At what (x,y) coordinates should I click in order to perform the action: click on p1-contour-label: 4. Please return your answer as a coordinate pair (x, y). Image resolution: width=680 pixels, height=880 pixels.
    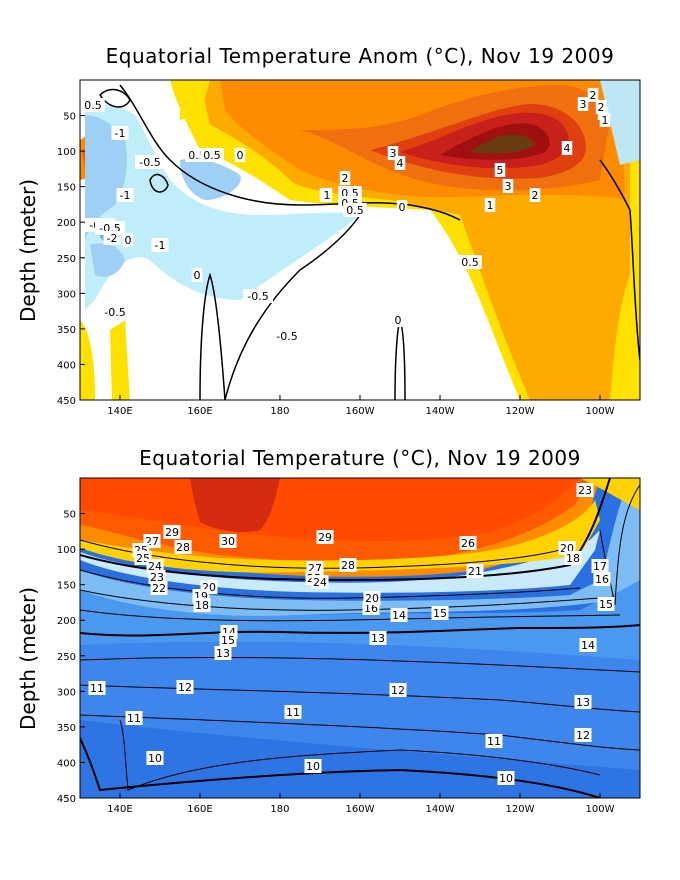
    Looking at the image, I should click on (400, 163).